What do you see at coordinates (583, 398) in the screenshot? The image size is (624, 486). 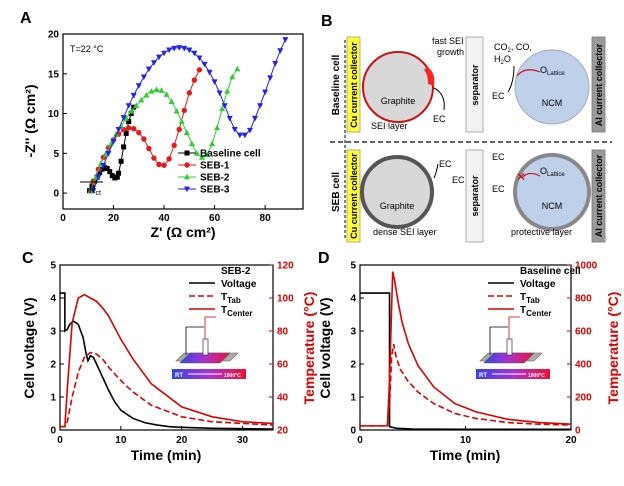 I see `d-yr-tick-label-1: 200` at bounding box center [583, 398].